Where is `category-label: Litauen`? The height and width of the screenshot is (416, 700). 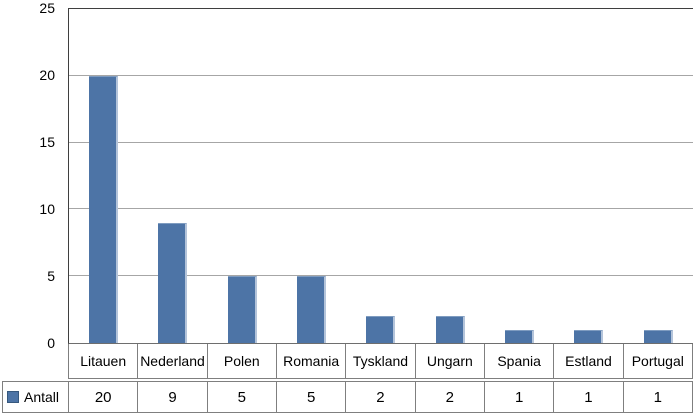 category-label: Litauen is located at coordinates (102, 361).